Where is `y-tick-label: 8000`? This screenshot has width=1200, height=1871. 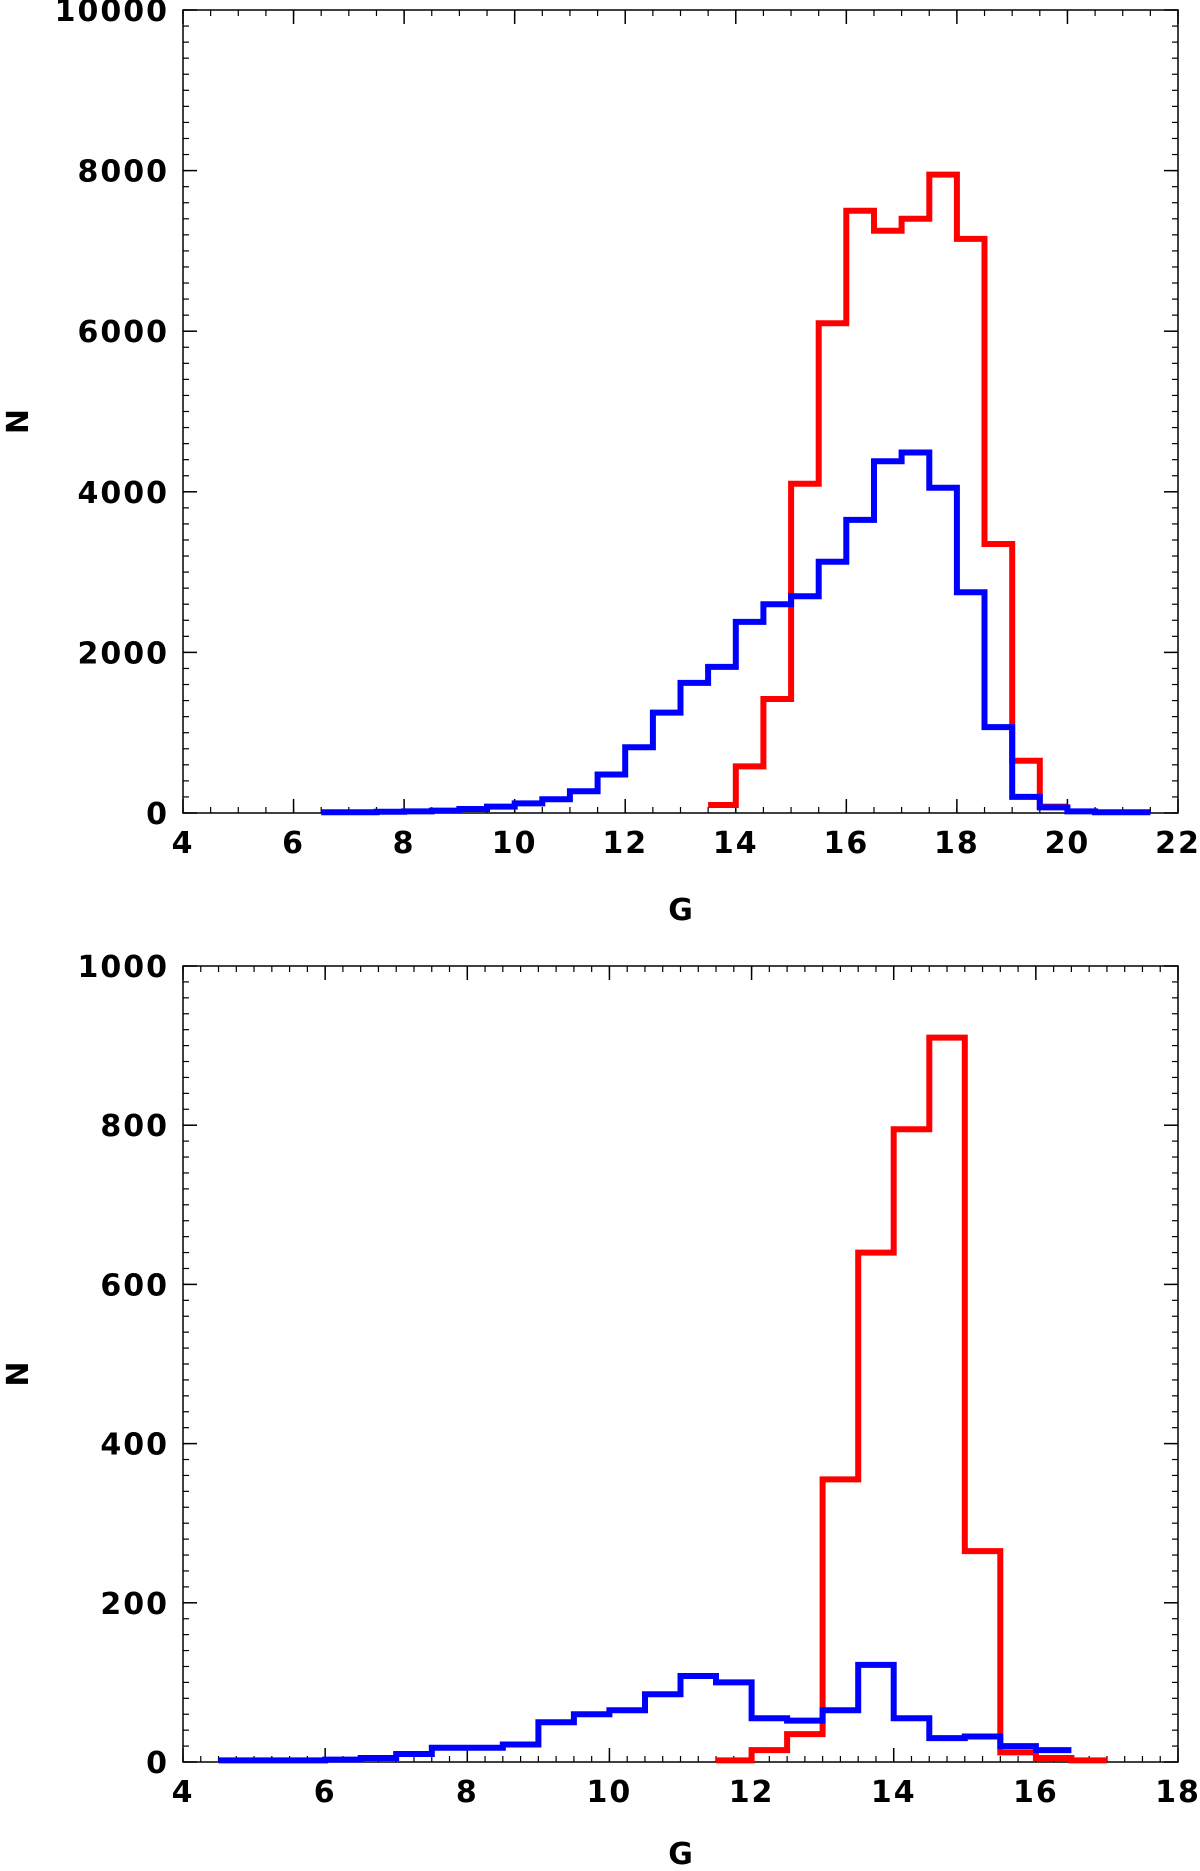 y-tick-label: 8000 is located at coordinates (124, 172).